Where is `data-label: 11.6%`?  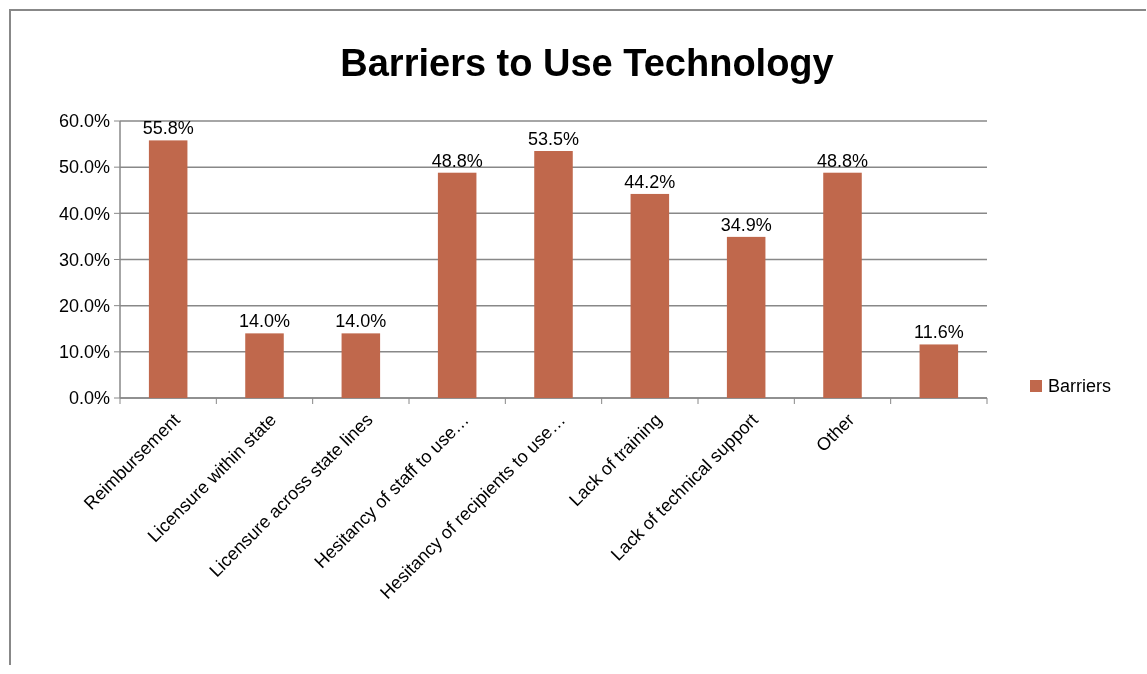 data-label: 11.6% is located at coordinates (938, 332).